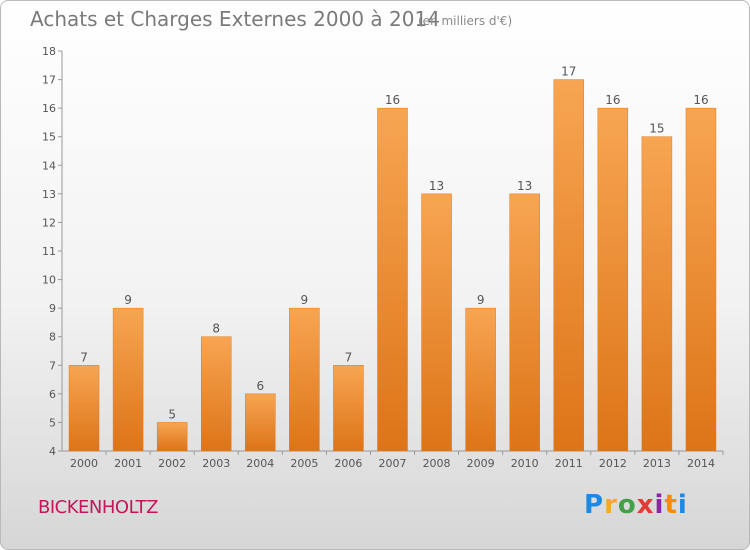 Image resolution: width=750 pixels, height=550 pixels. Describe the element at coordinates (52, 337) in the screenshot. I see `y-tick-label: 8` at that location.